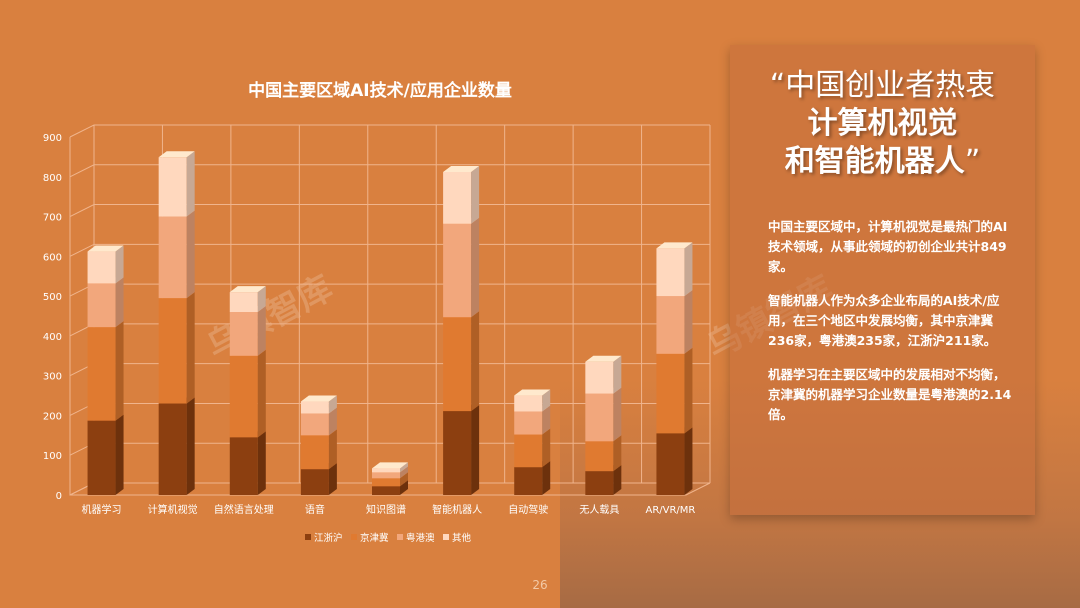 The height and width of the screenshot is (608, 1080). Describe the element at coordinates (874, 161) in the screenshot. I see `headline-line-3: 和智能机器人` at that location.